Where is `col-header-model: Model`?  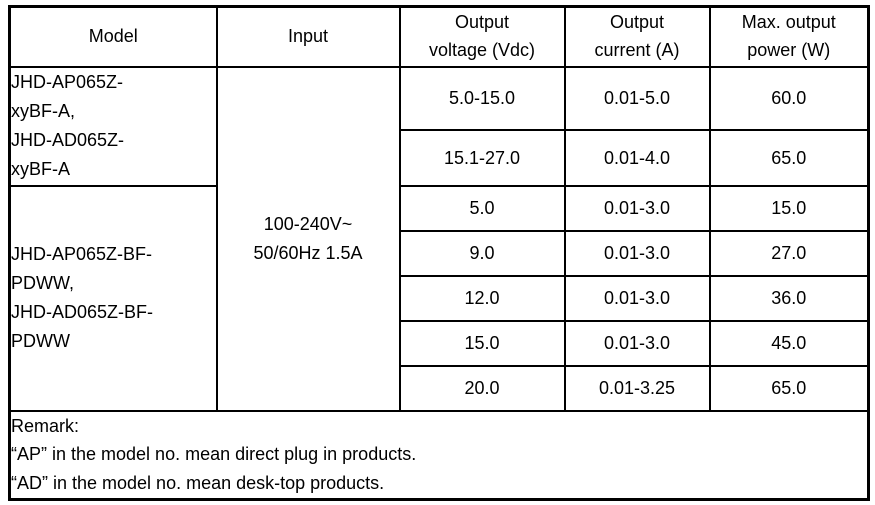 col-header-model: Model is located at coordinates (113, 36).